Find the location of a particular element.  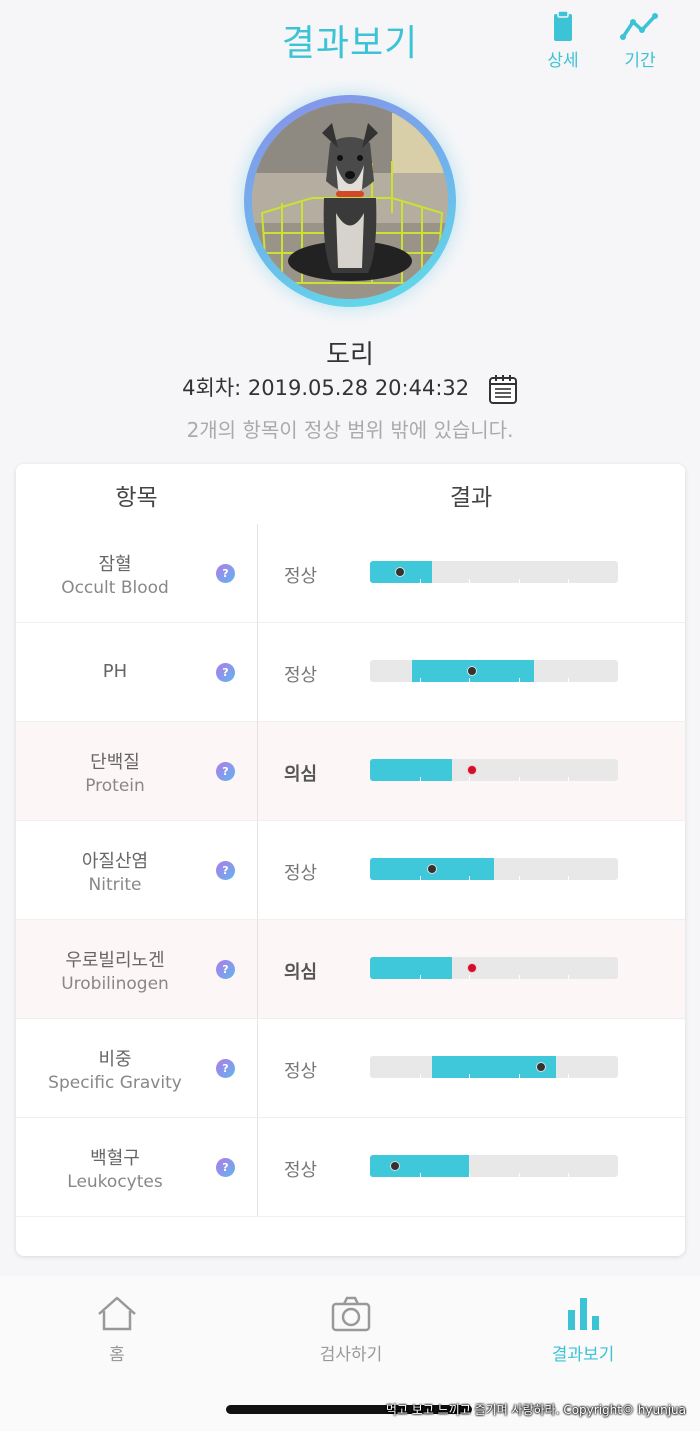

table-row: 단백질 Protein ? 의심 is located at coordinates (350, 771).